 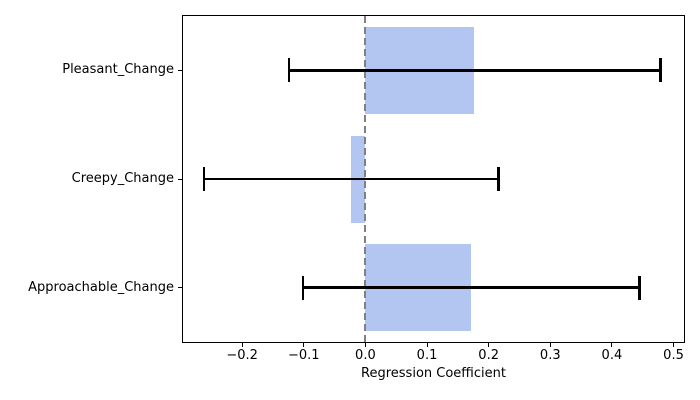 I want to click on x-tick-label-1: −0.1, so click(x=303, y=355).